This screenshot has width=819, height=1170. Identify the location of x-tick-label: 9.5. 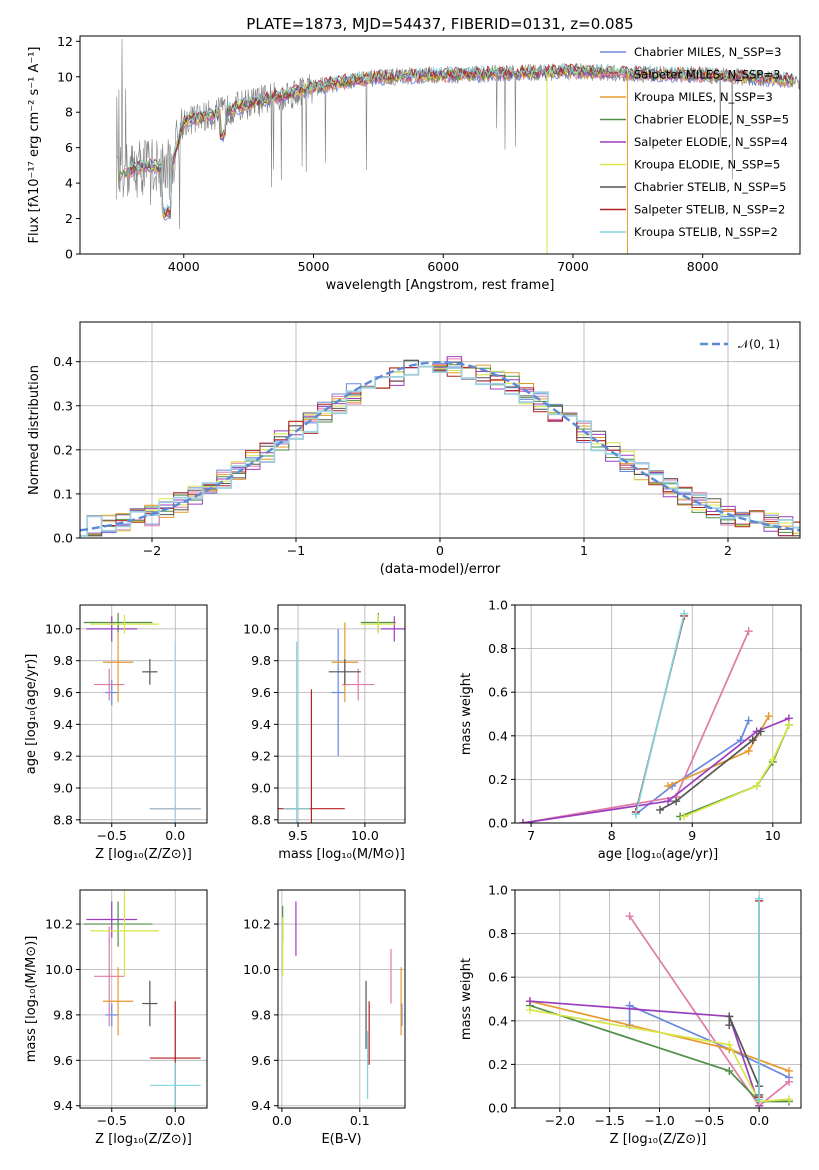
(298, 835).